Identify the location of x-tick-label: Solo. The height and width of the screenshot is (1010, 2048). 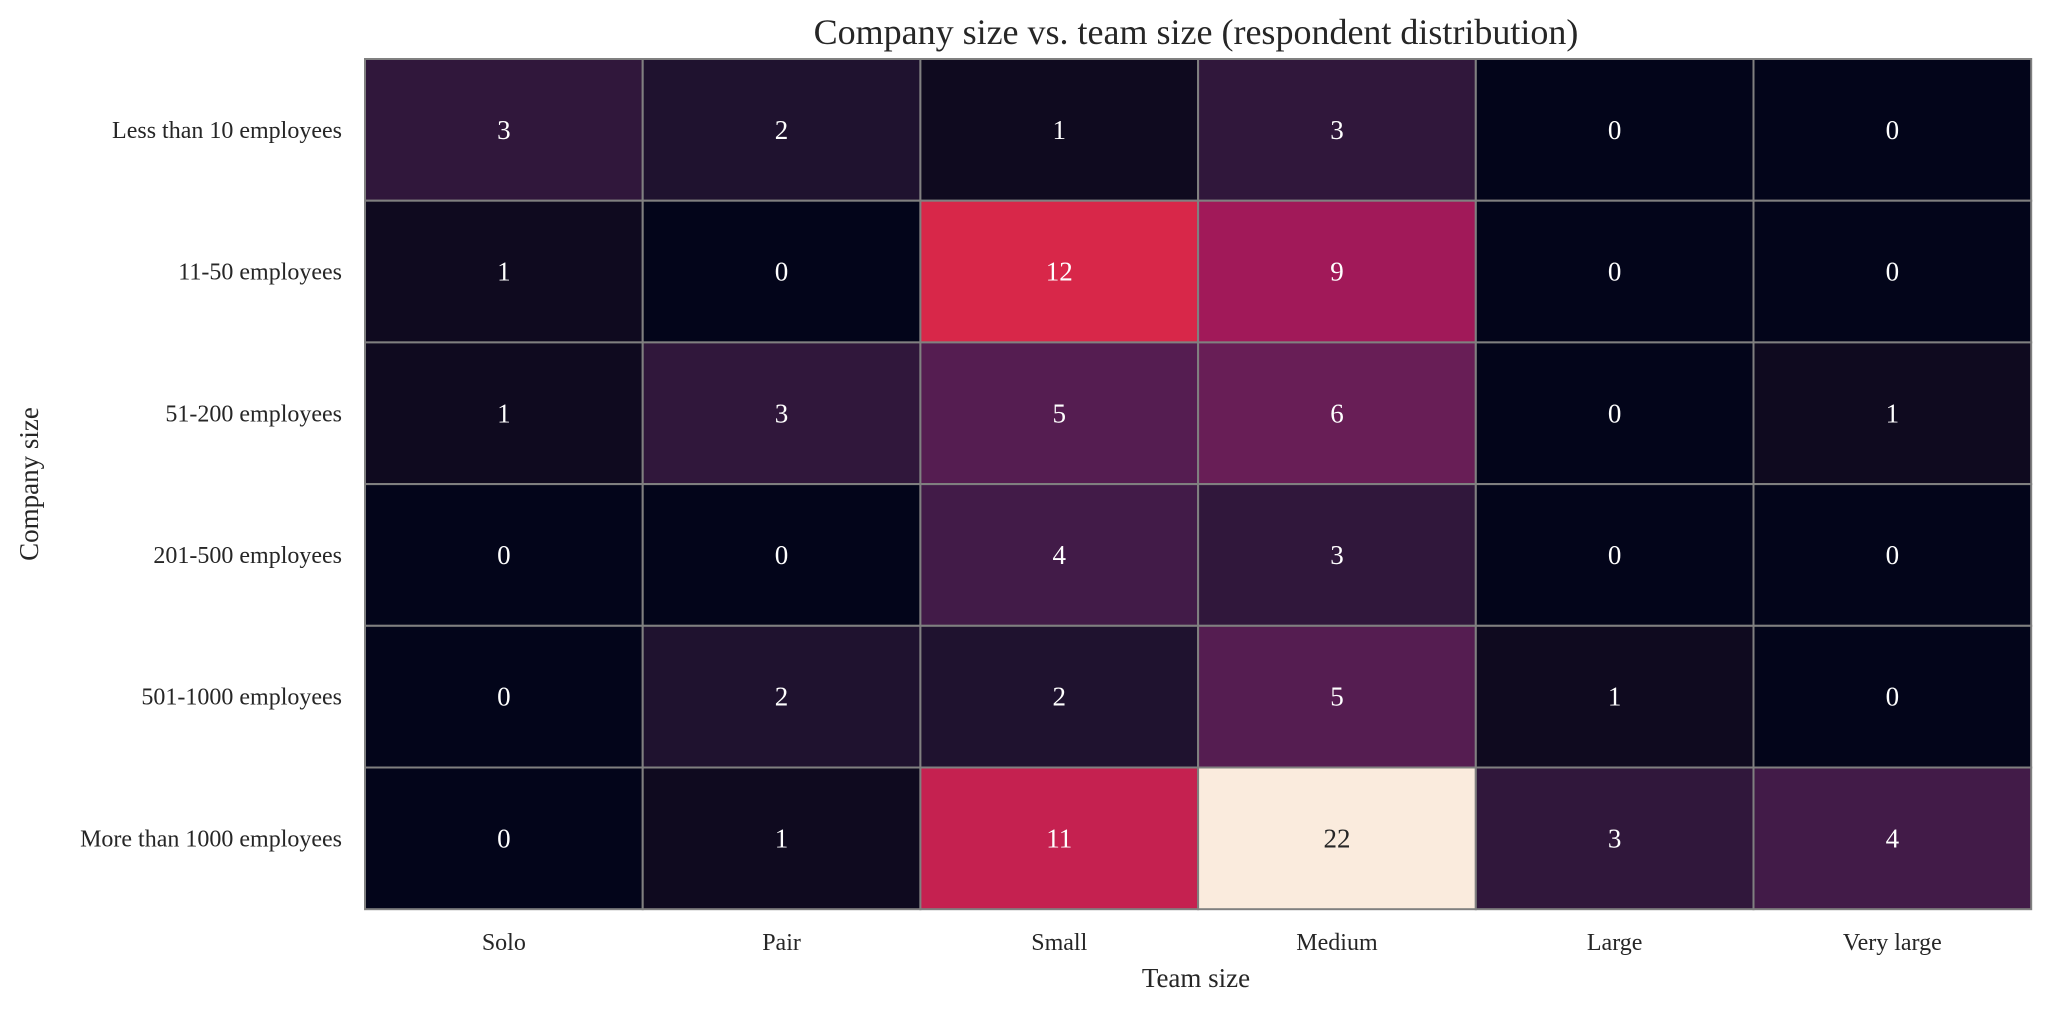
(504, 943).